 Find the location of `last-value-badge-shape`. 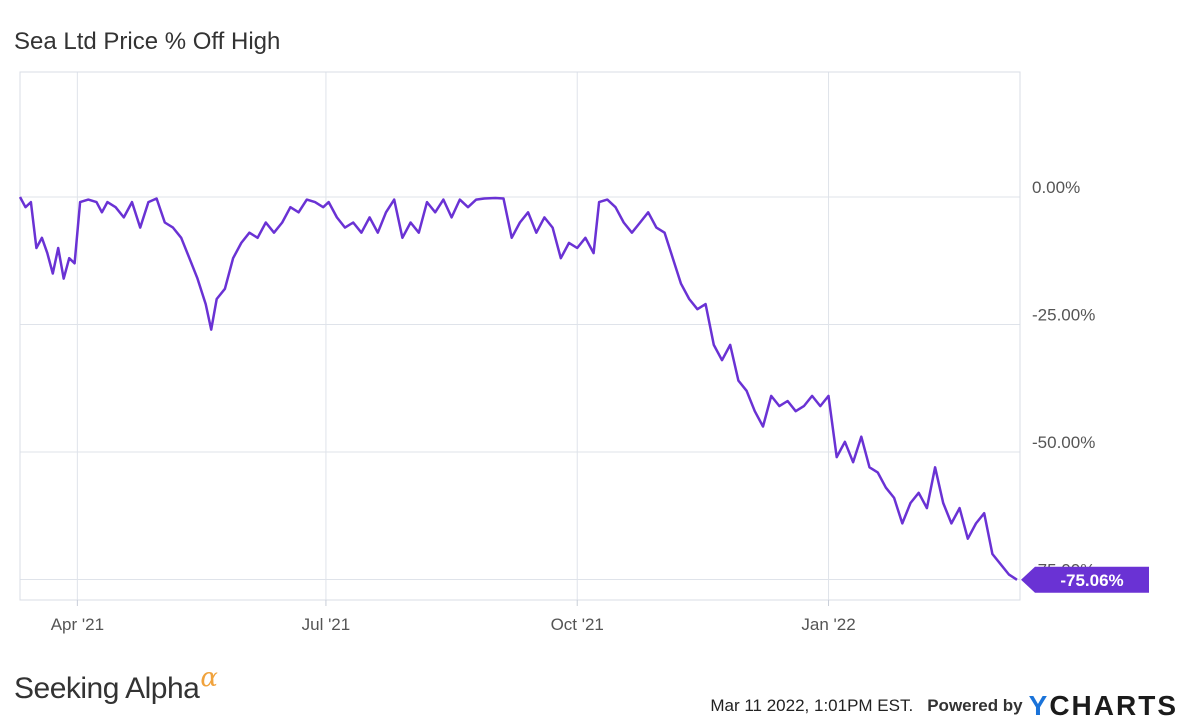

last-value-badge-shape is located at coordinates (1085, 579).